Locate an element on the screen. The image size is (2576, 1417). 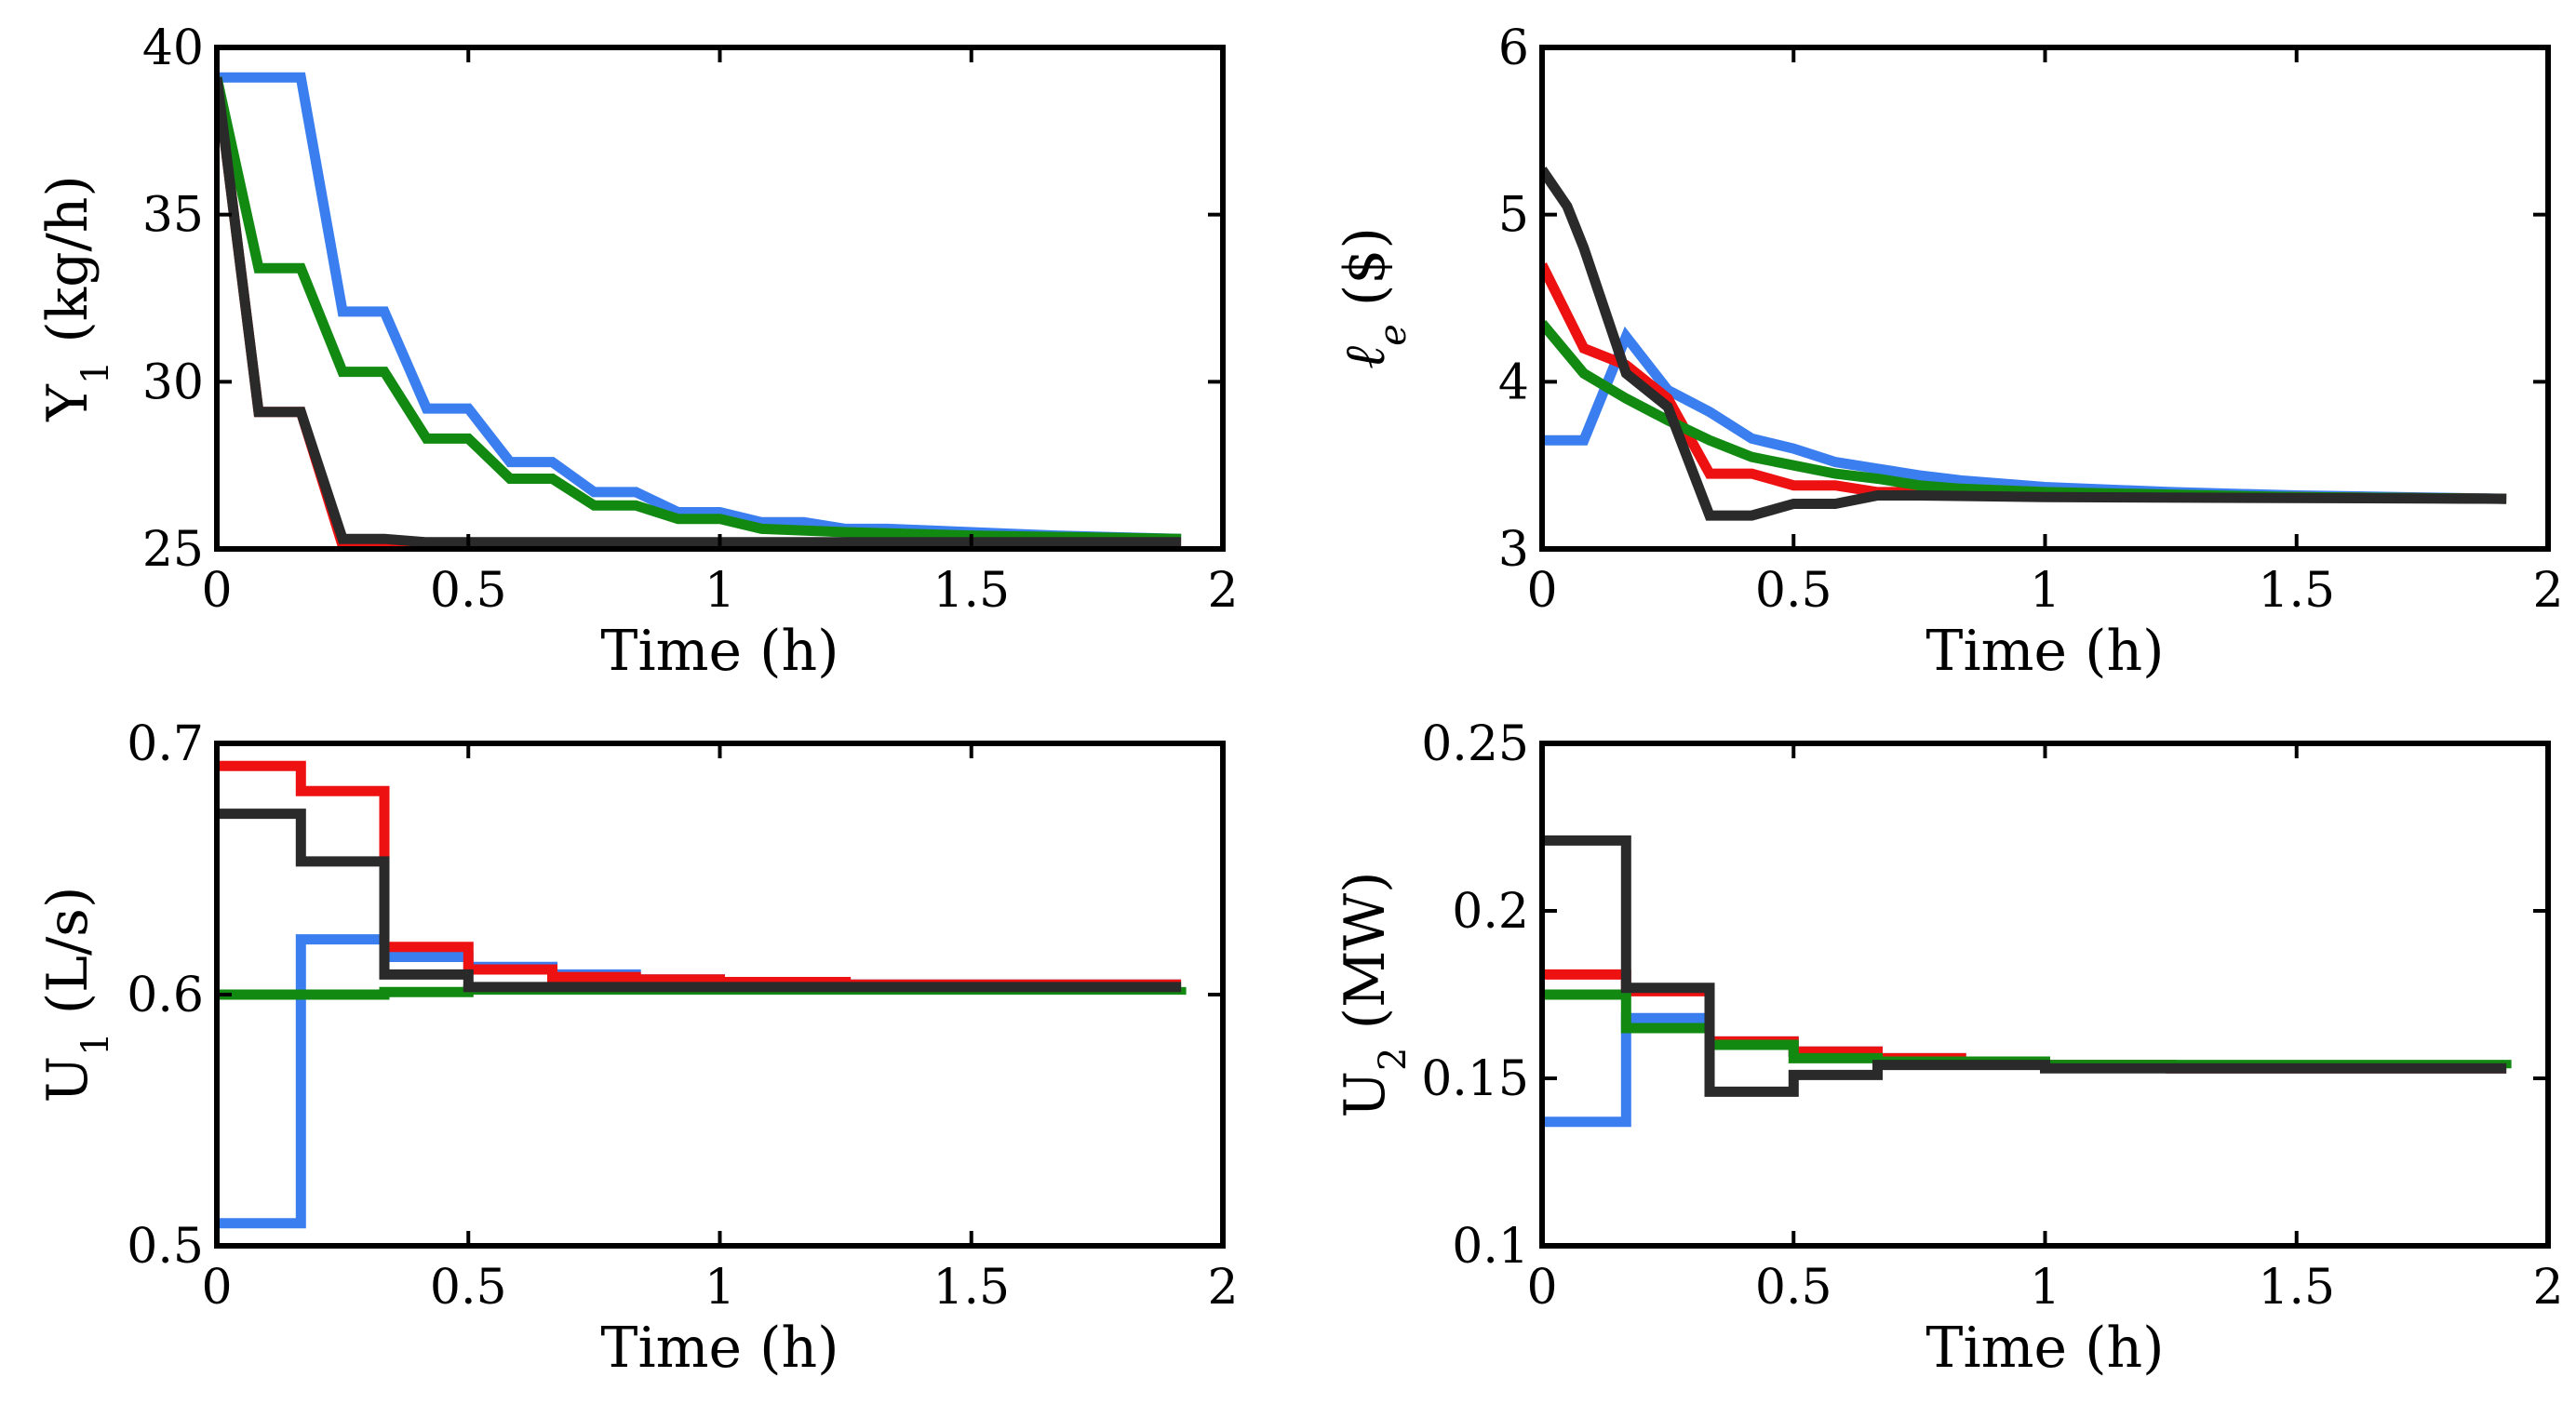
y-tick-label: 25 is located at coordinates (173, 550).